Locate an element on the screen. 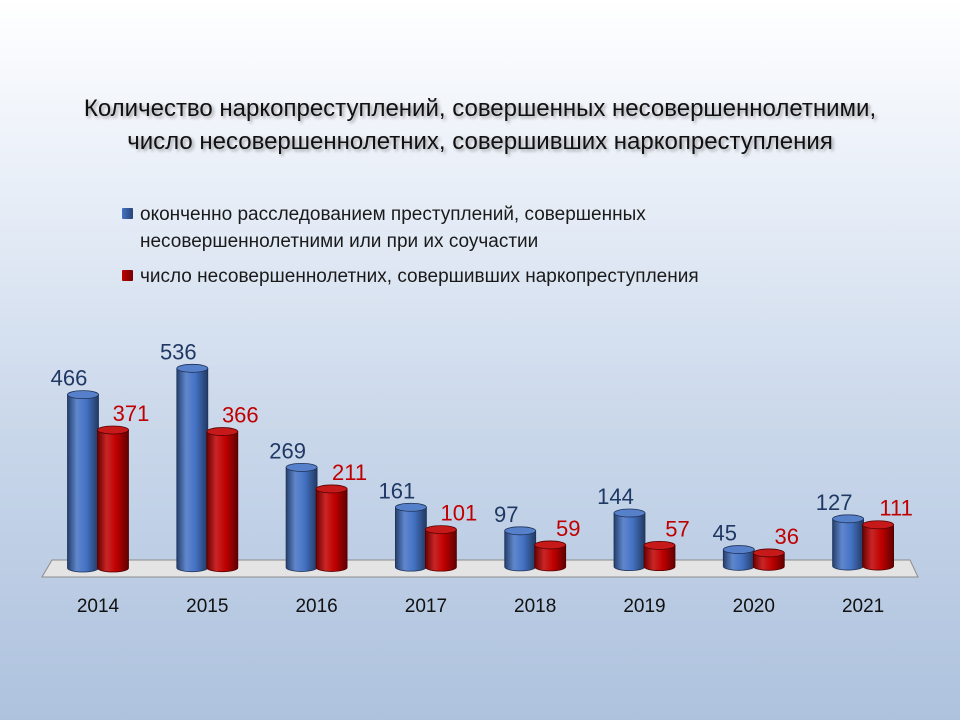 This screenshot has width=960, height=720. legend-swatch-red is located at coordinates (127, 275).